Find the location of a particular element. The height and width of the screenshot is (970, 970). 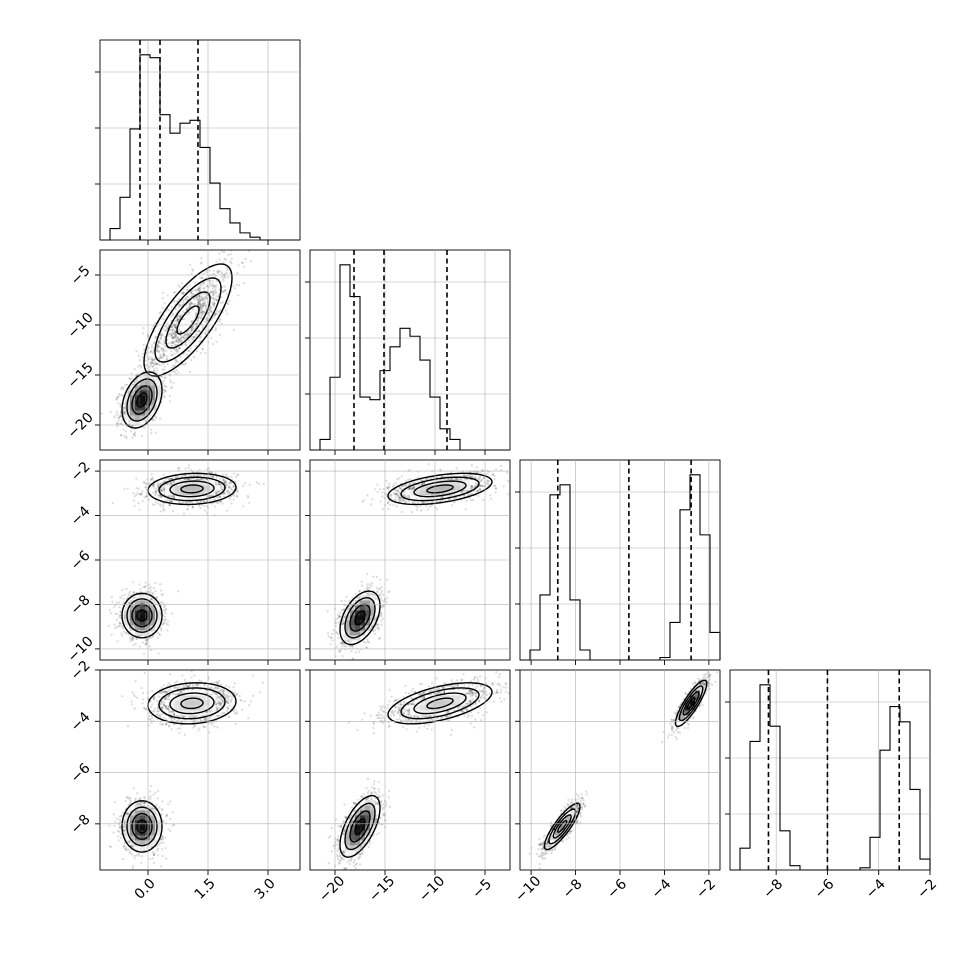

y-tick-label: −4 is located at coordinates (81, 516).